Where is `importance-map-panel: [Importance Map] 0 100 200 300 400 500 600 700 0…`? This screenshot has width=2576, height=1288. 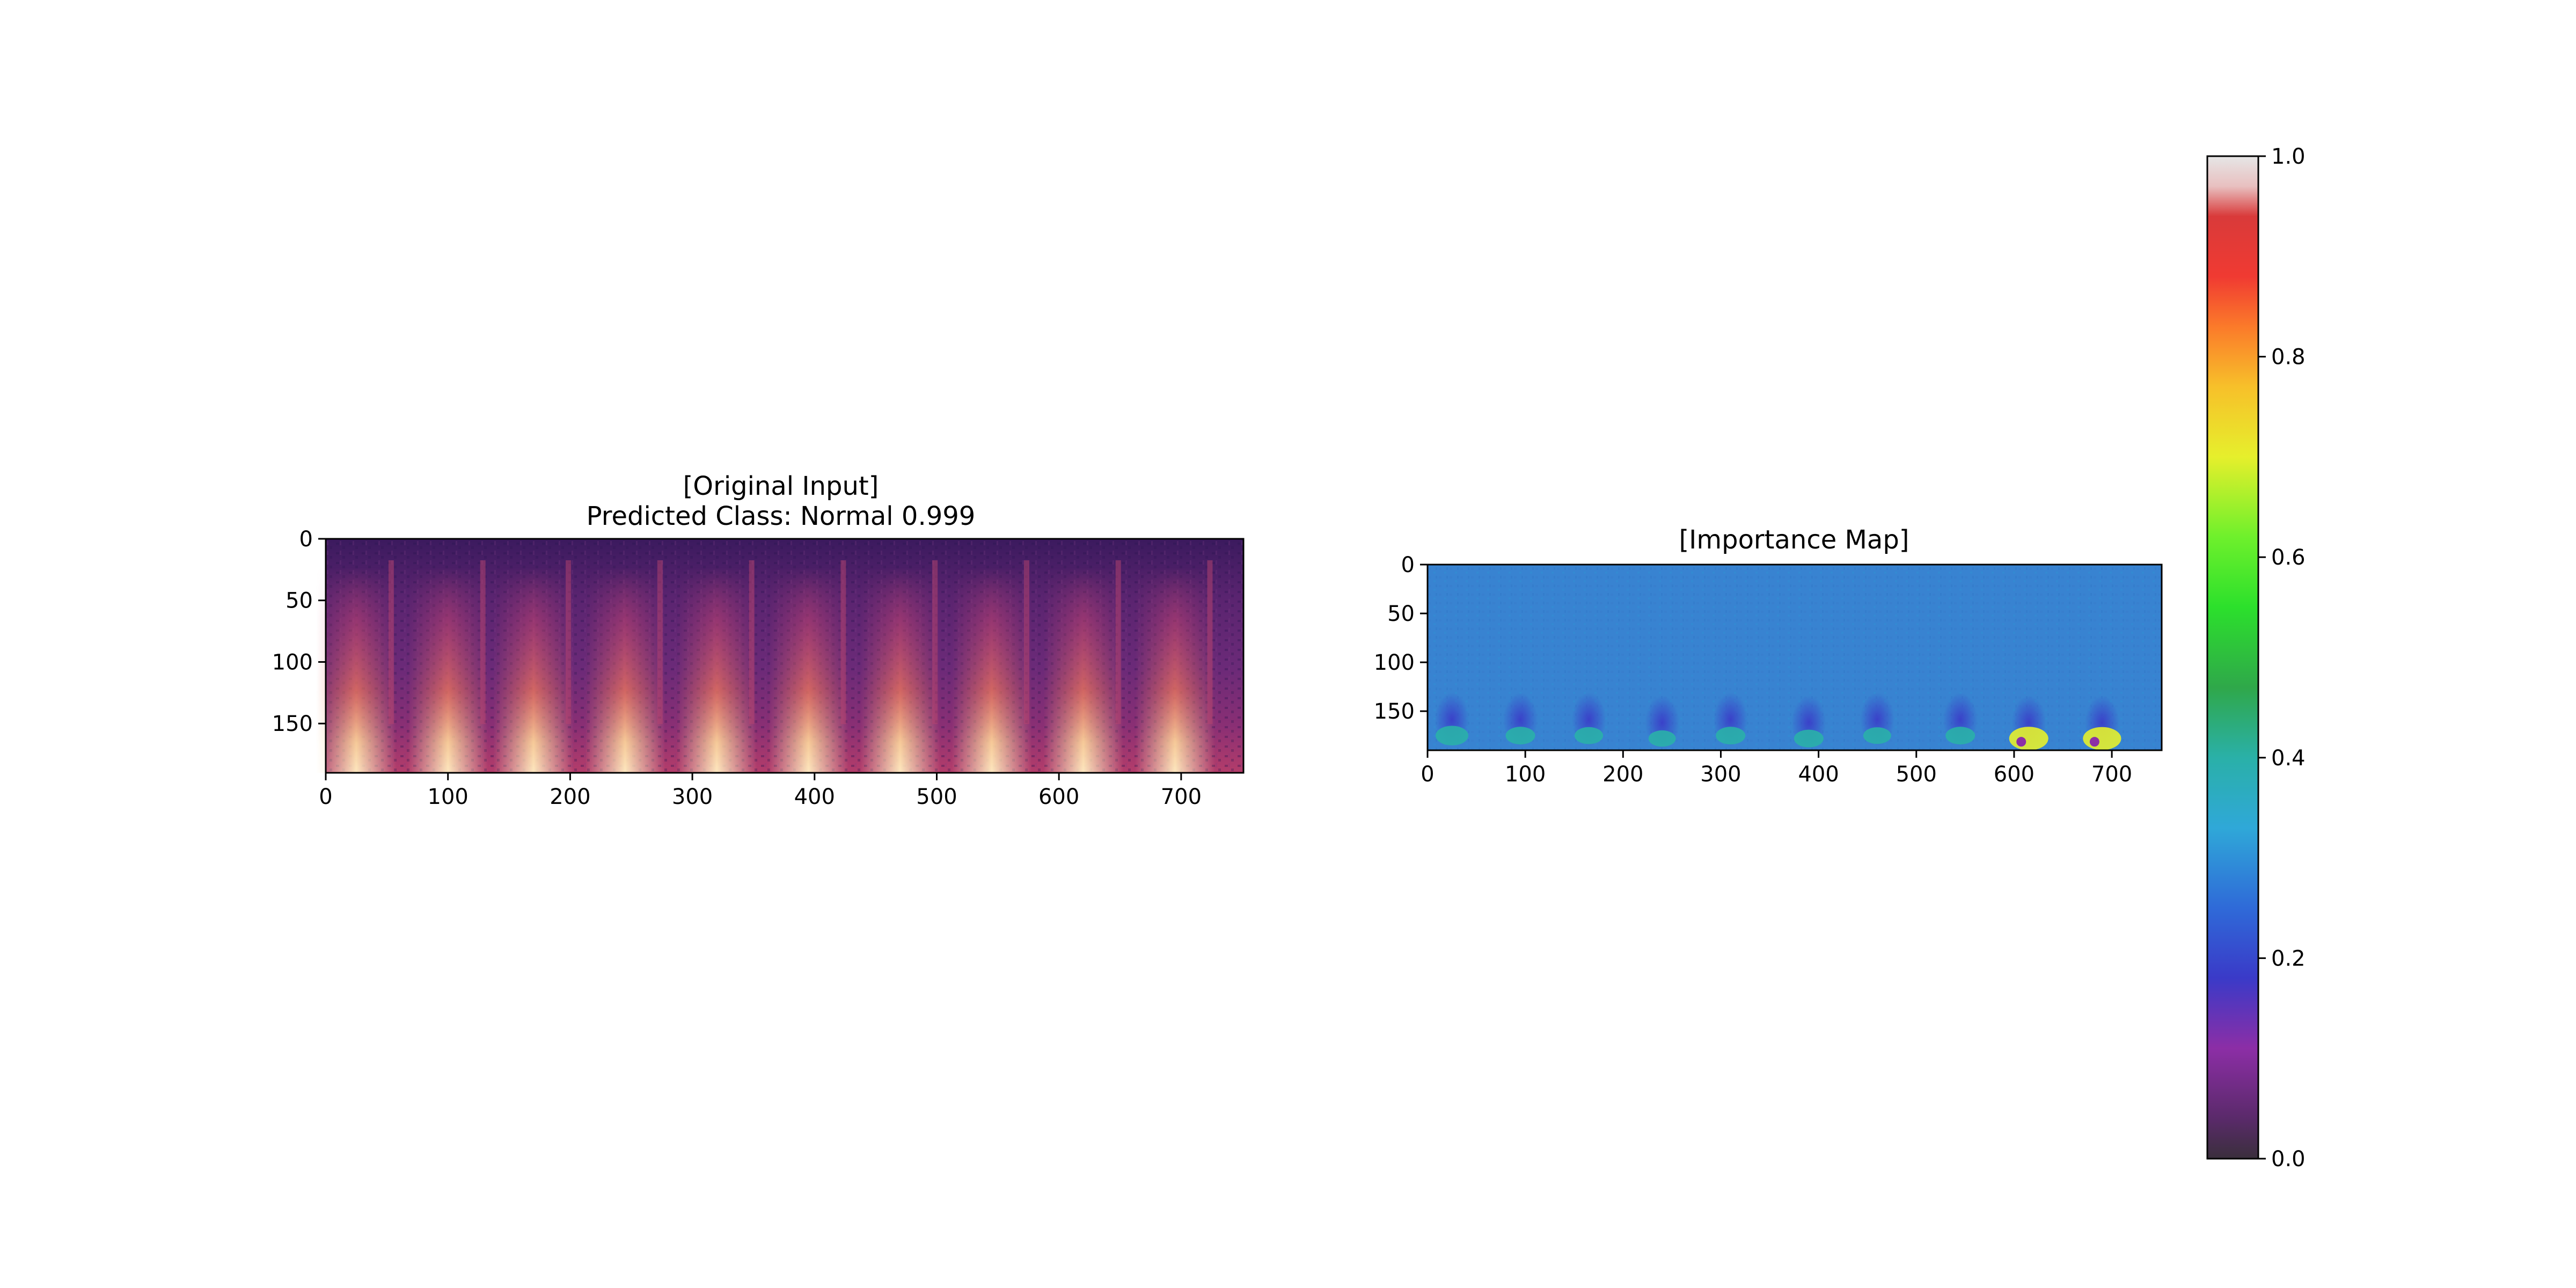 importance-map-panel: [Importance Map] 0 100 200 300 400 500 600 700 0… is located at coordinates (1768, 656).